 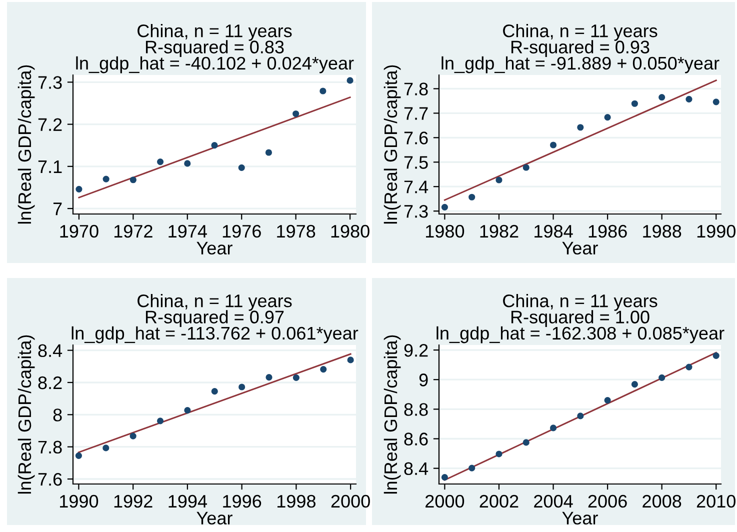 I want to click on y-tick-label: 7.4, so click(x=416, y=187).